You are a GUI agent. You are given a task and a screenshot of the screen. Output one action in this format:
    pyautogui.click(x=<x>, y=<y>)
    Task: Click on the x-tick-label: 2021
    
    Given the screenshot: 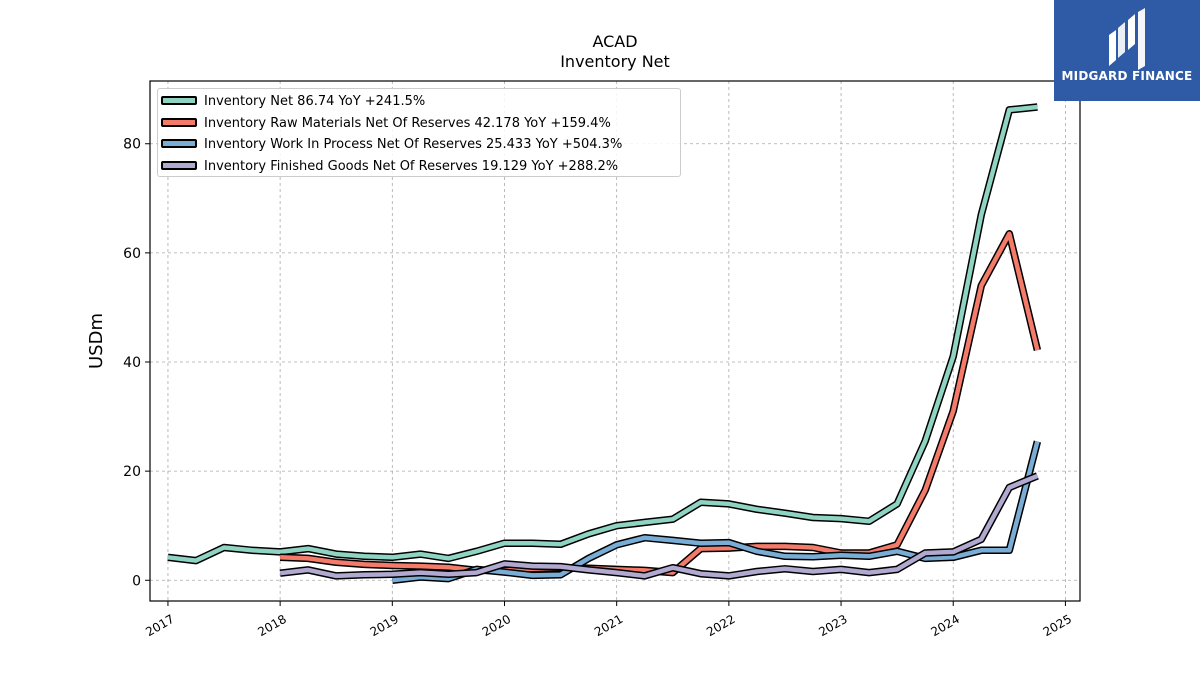 What is the action you would take?
    pyautogui.click(x=608, y=625)
    